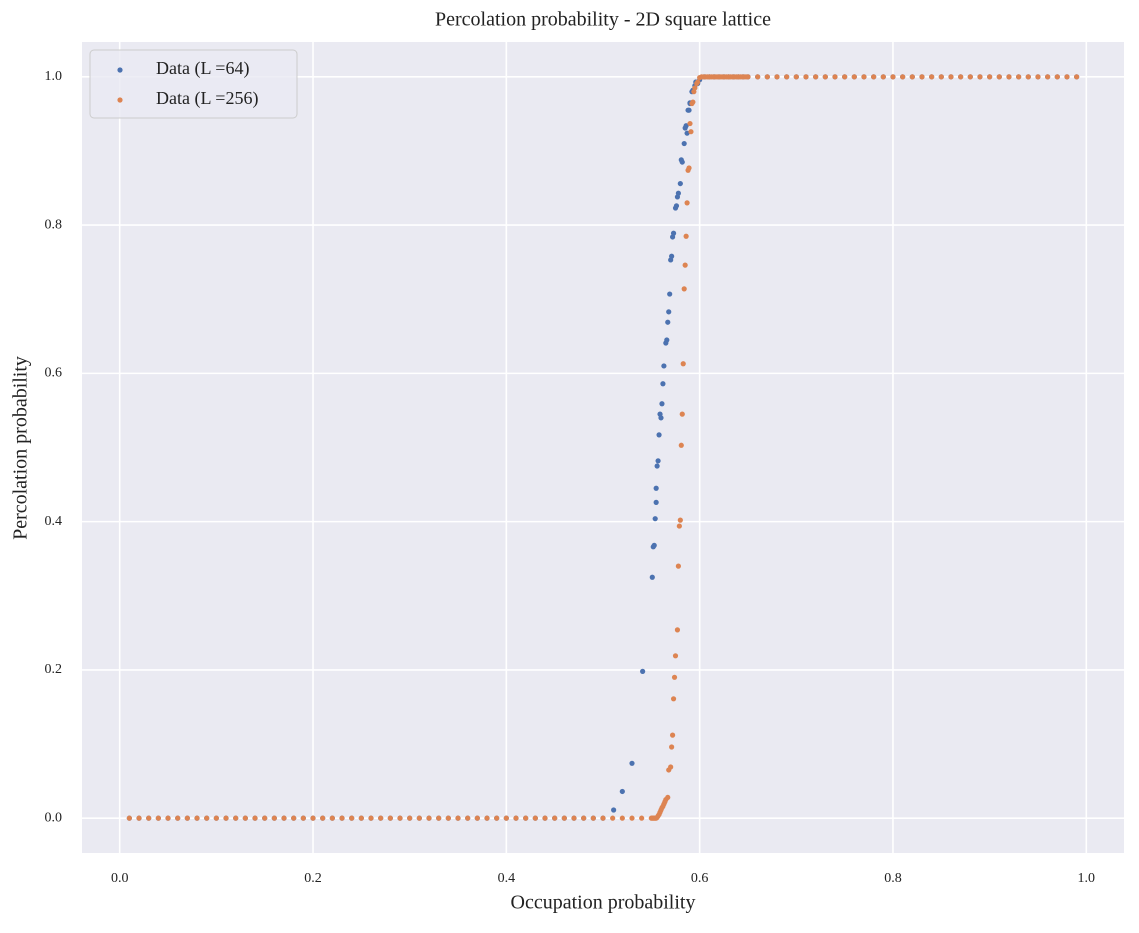 This screenshot has height=933, width=1139. Describe the element at coordinates (1087, 878) in the screenshot. I see `x-tick-label: 1.0` at that location.